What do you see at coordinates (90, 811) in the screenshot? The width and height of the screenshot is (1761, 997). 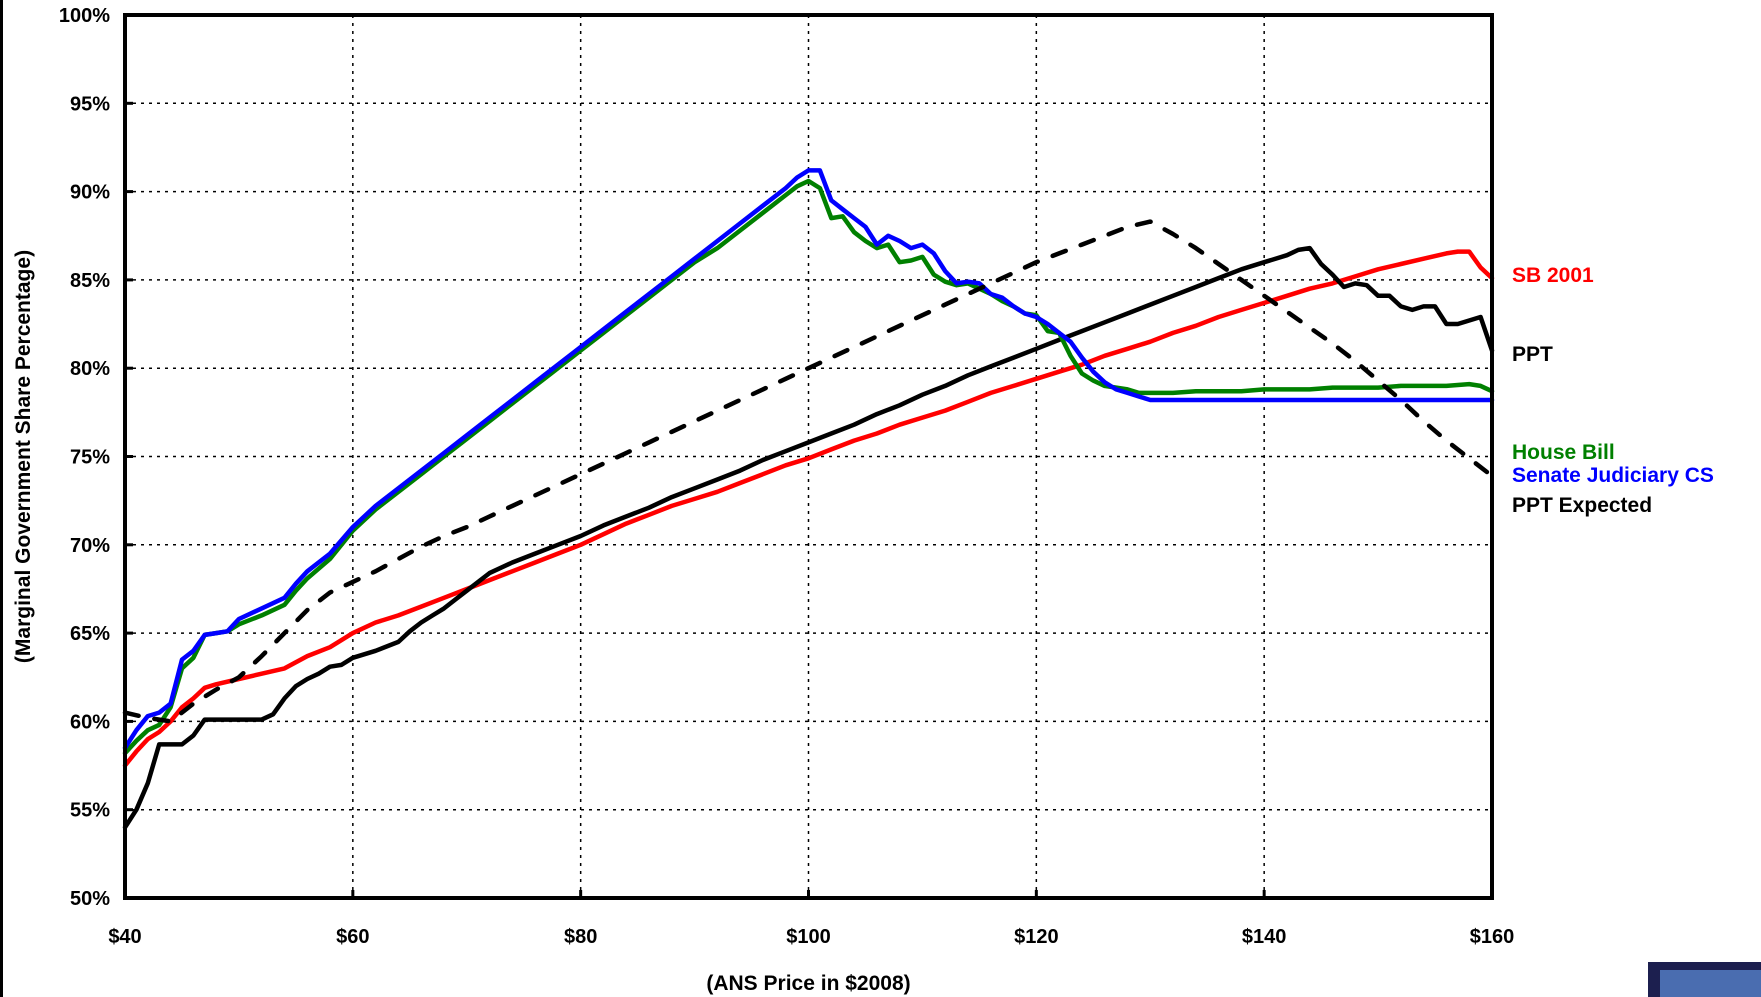 I see `y-tick-label: 55%` at bounding box center [90, 811].